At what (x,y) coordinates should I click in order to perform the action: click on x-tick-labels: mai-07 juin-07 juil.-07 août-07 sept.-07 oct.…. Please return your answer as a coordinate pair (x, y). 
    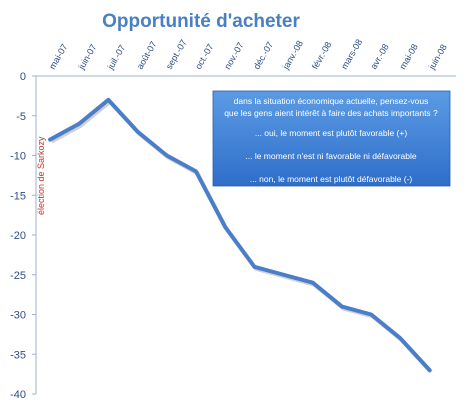
    Looking at the image, I should click on (248, 54).